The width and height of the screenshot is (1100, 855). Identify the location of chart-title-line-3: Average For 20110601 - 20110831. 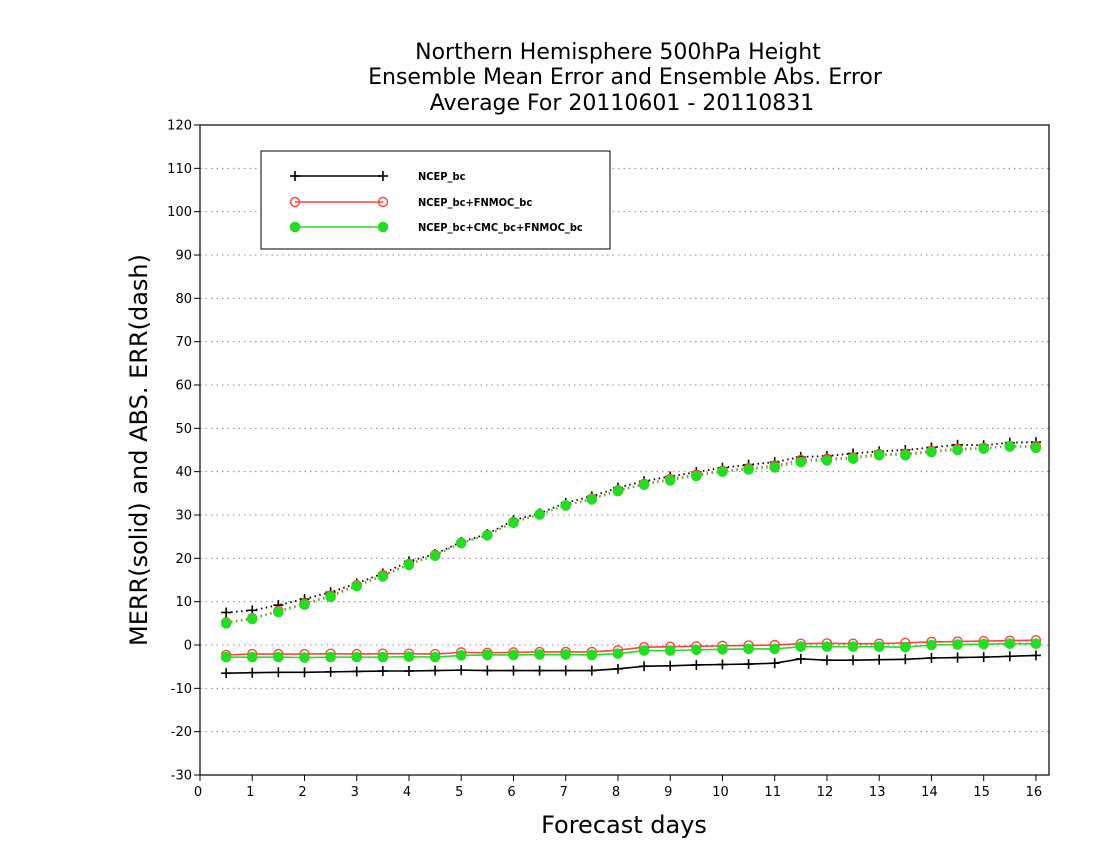
(622, 103).